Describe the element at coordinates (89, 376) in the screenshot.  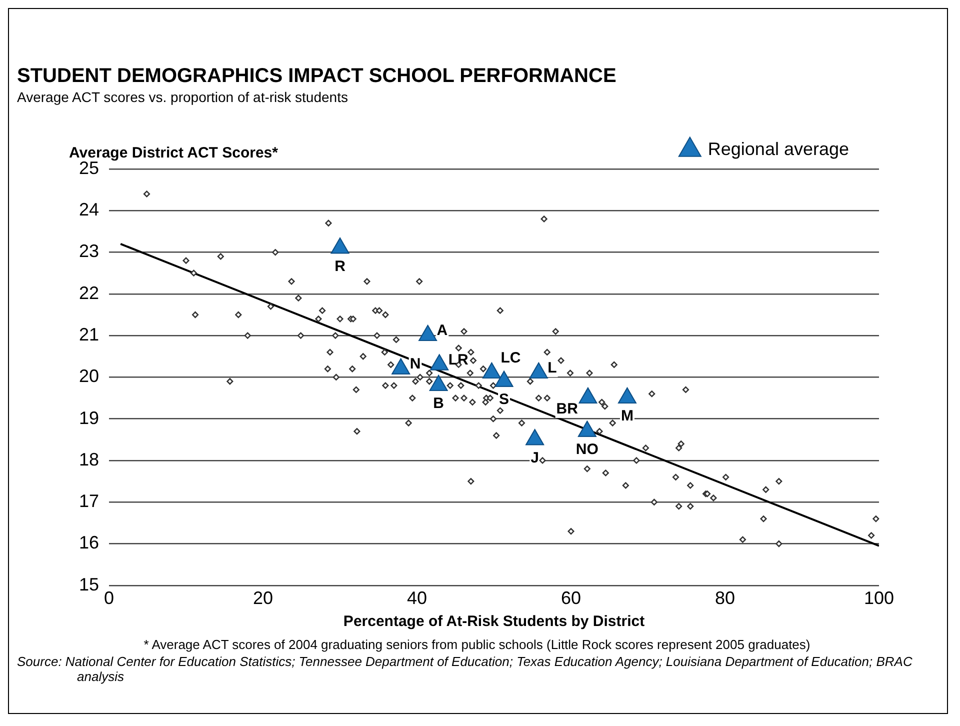
I see `y-tick-label: 20` at that location.